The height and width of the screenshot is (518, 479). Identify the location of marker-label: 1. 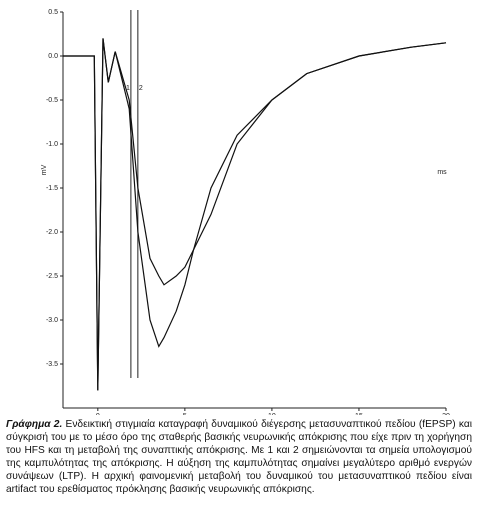
(128, 88).